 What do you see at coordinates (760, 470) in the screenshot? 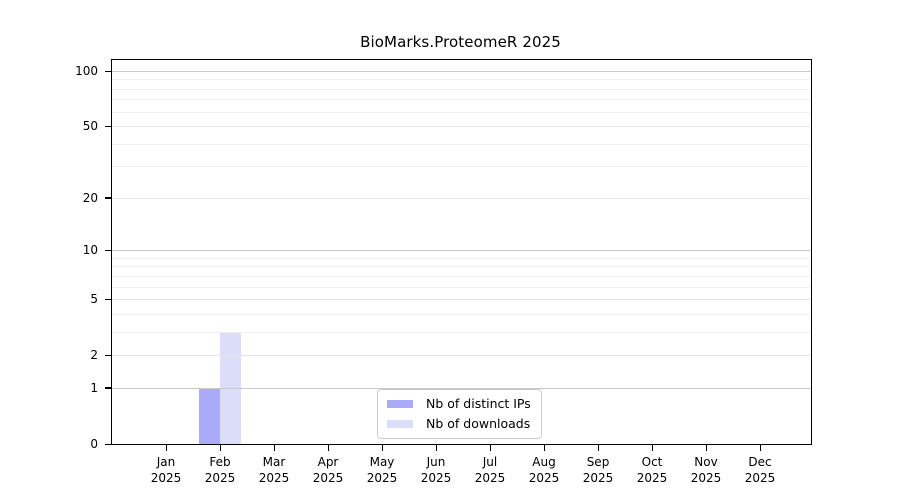
I see `x-tick-label: Dec 2025` at bounding box center [760, 470].